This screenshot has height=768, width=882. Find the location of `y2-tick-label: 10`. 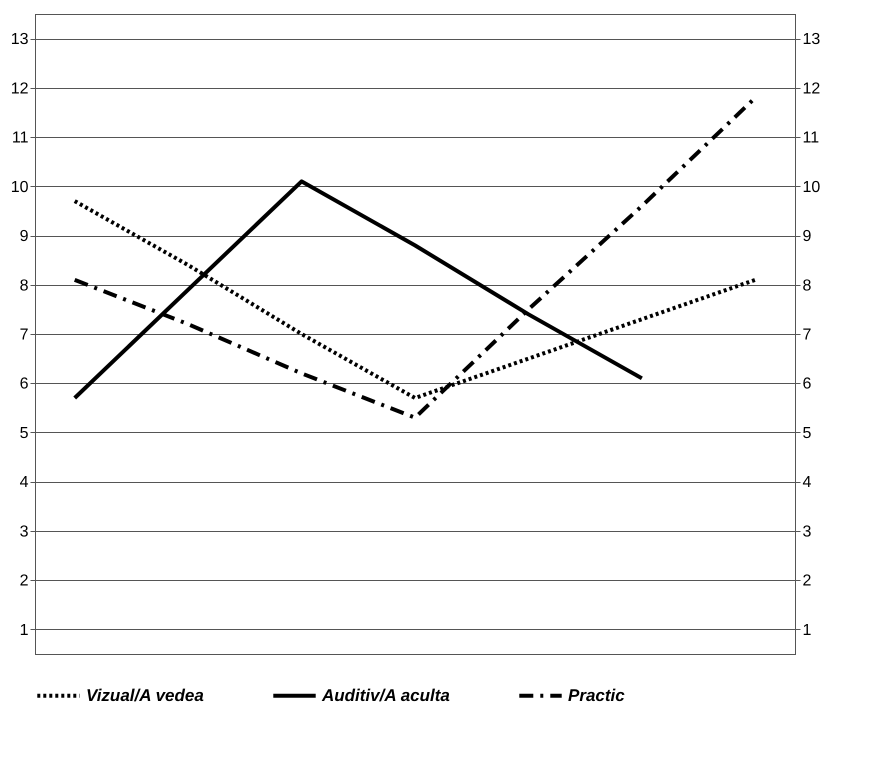

y2-tick-label: 10 is located at coordinates (811, 187).